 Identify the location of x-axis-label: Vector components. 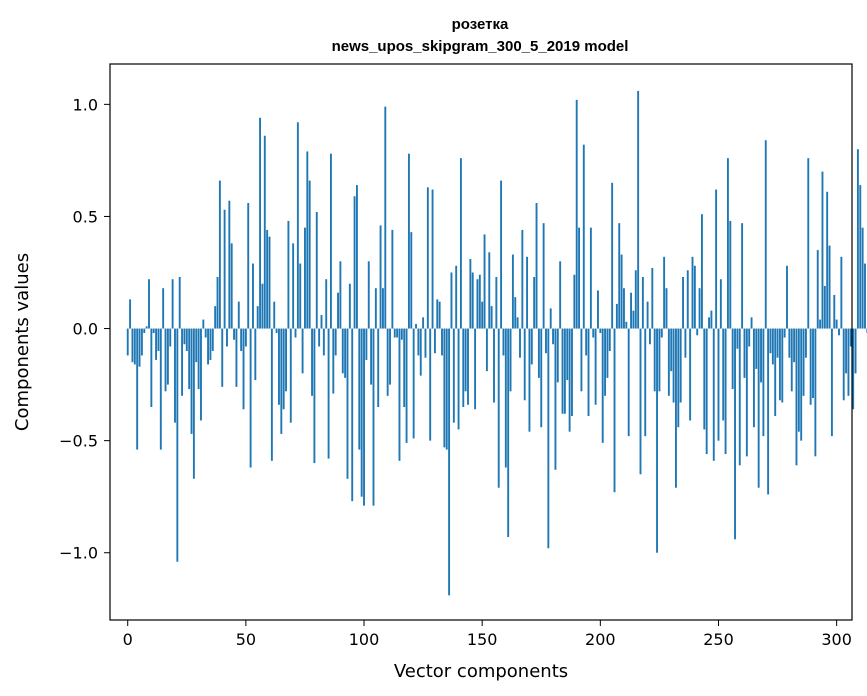
(481, 671).